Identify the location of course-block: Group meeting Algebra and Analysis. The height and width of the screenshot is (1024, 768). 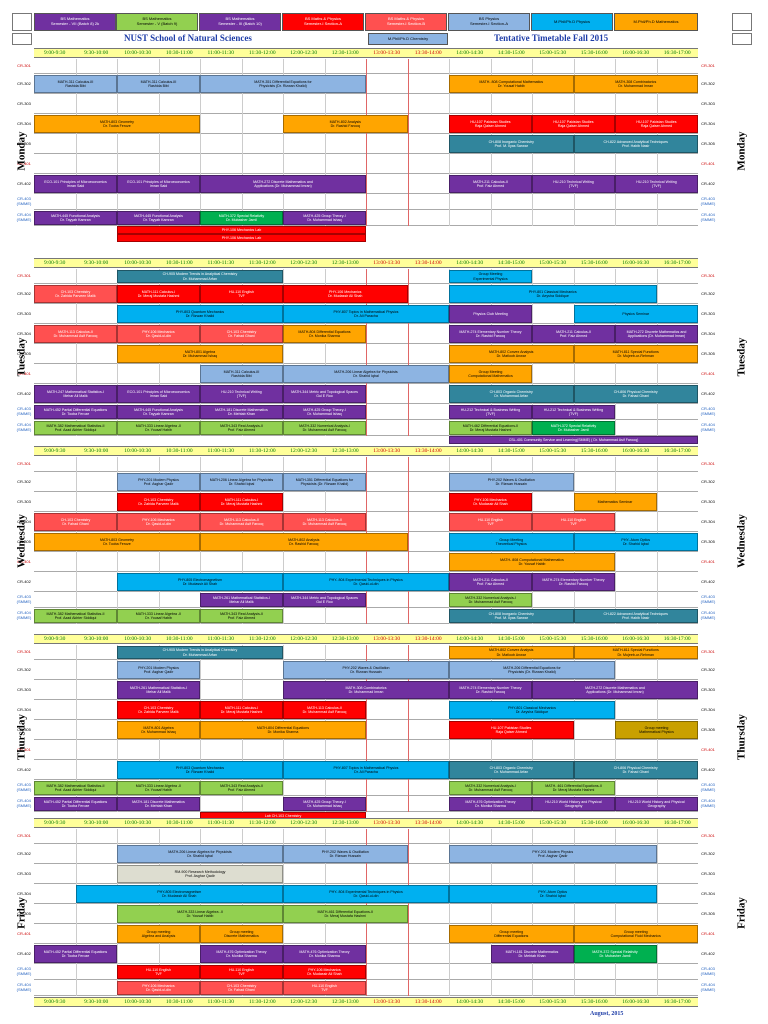
(158, 934).